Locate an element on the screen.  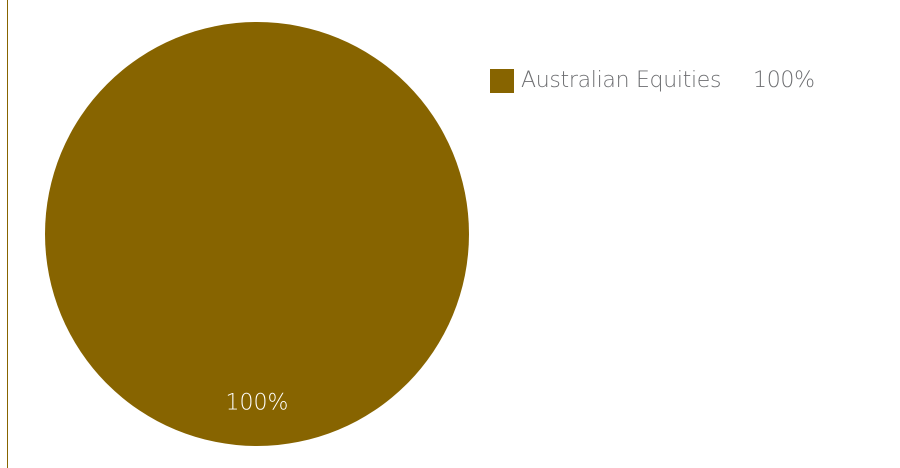
legend-swatch-australian-equities is located at coordinates (502, 80).